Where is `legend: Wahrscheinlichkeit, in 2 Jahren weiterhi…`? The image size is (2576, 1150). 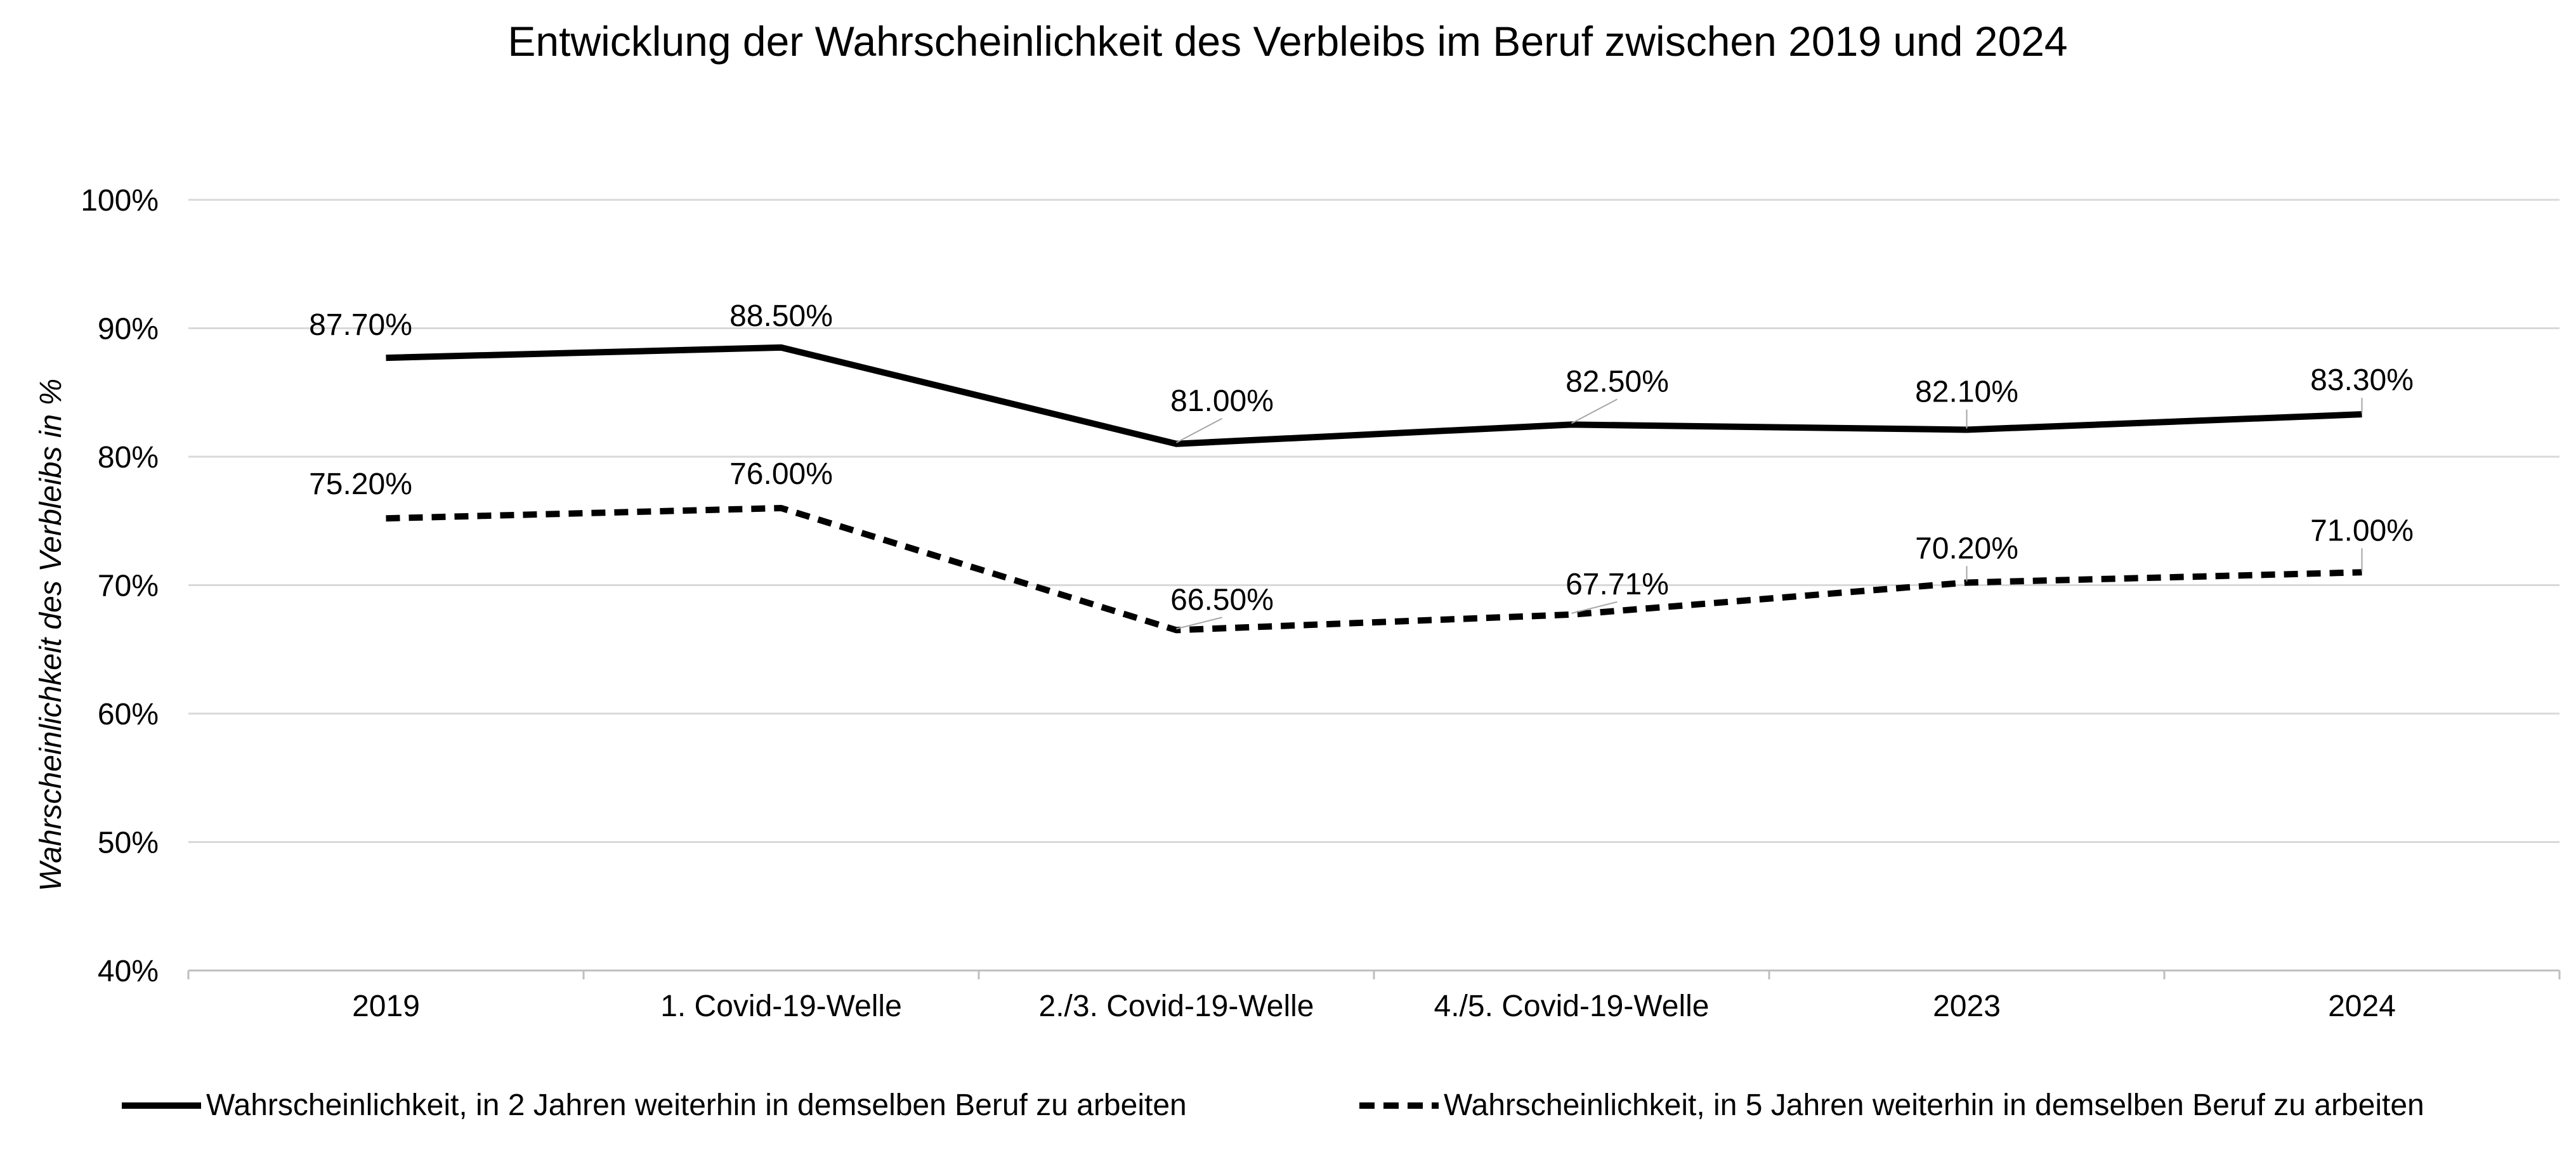
legend: Wahrscheinlichkeit, in 2 Jahren weiterhi… is located at coordinates (1273, 1105).